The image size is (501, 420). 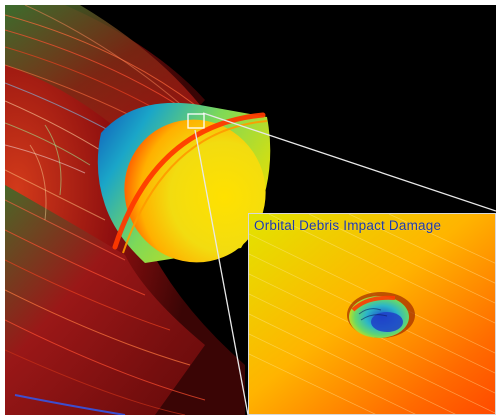 What do you see at coordinates (348, 225) in the screenshot?
I see `inset-caption: Orbital Debris Impact Damage` at bounding box center [348, 225].